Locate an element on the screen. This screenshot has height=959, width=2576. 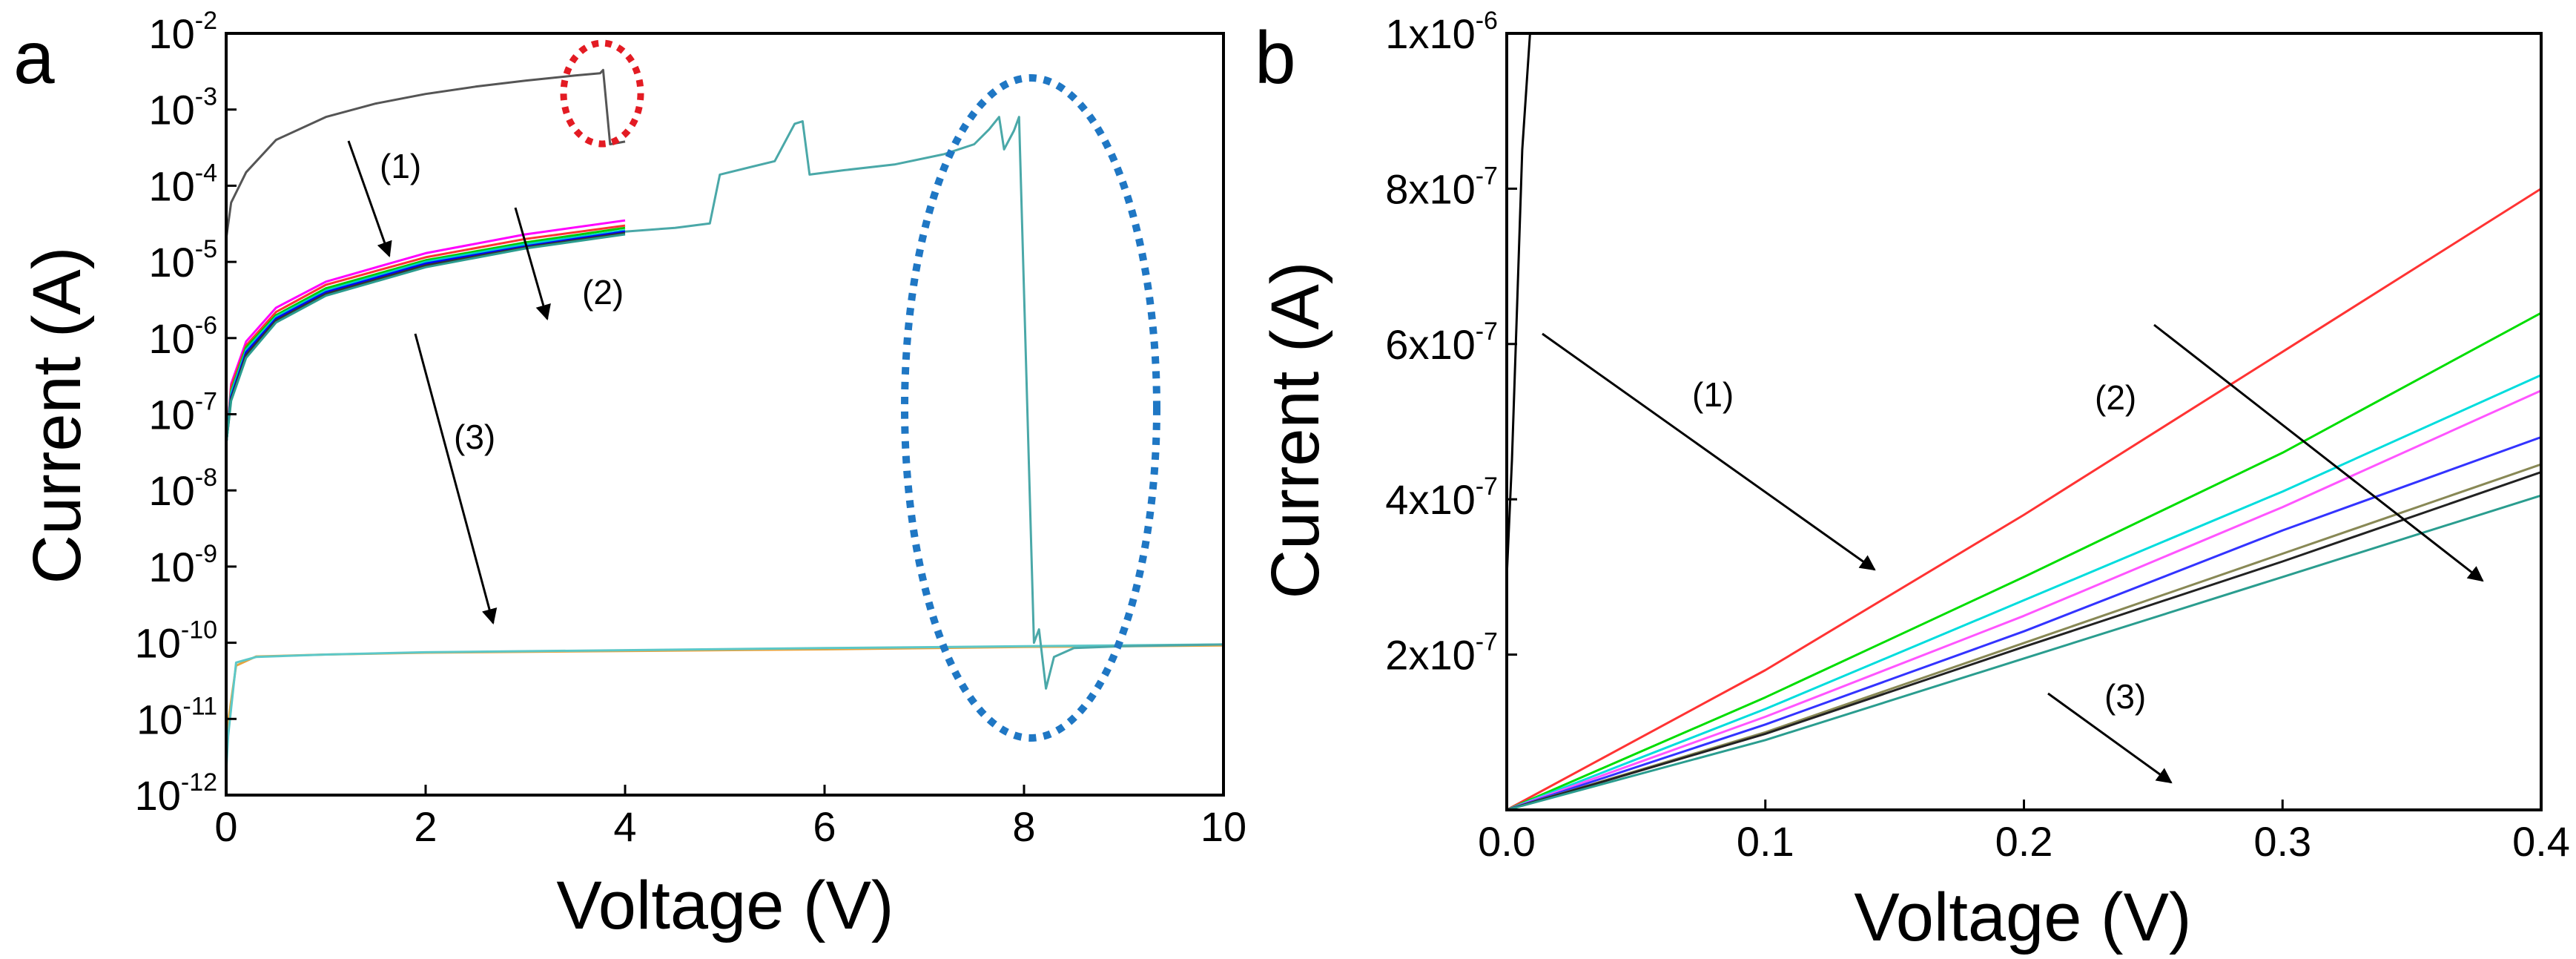
panel-b-y-tick-label: 6x10⁻⁷ is located at coordinates (1441, 342).